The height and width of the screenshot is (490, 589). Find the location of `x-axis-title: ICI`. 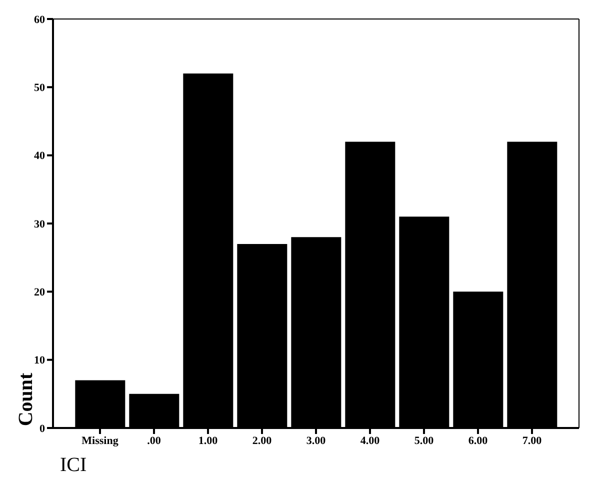

x-axis-title: ICI is located at coordinates (73, 465).